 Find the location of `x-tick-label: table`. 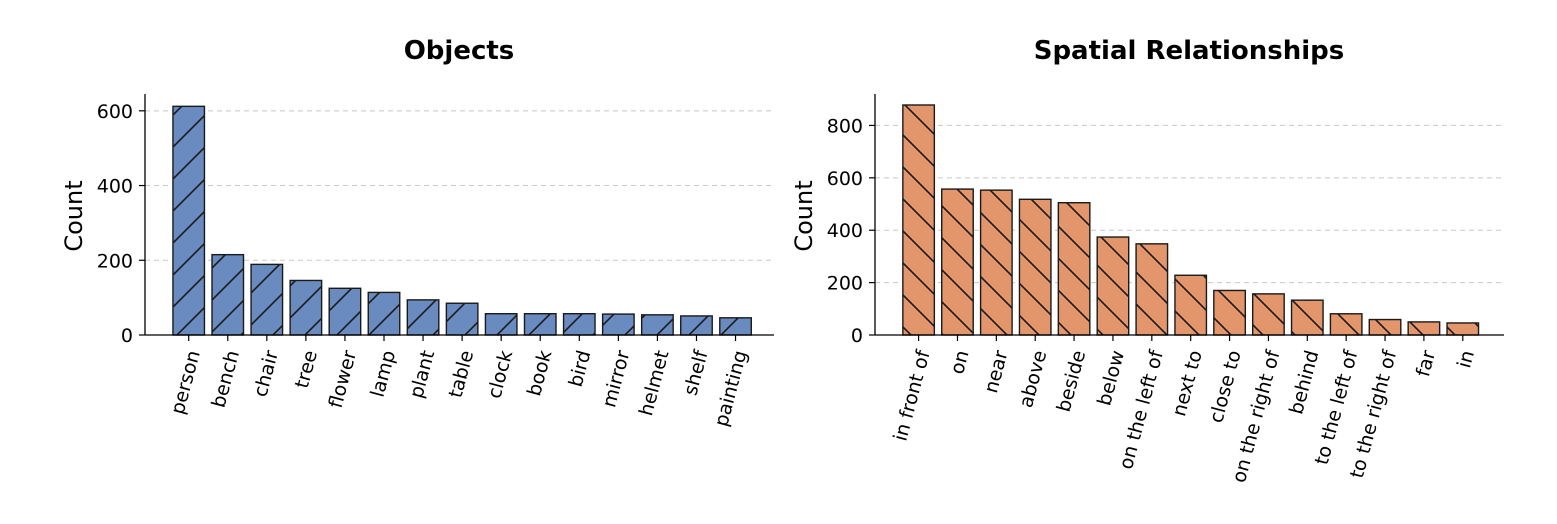

x-tick-label: table is located at coordinates (462, 374).